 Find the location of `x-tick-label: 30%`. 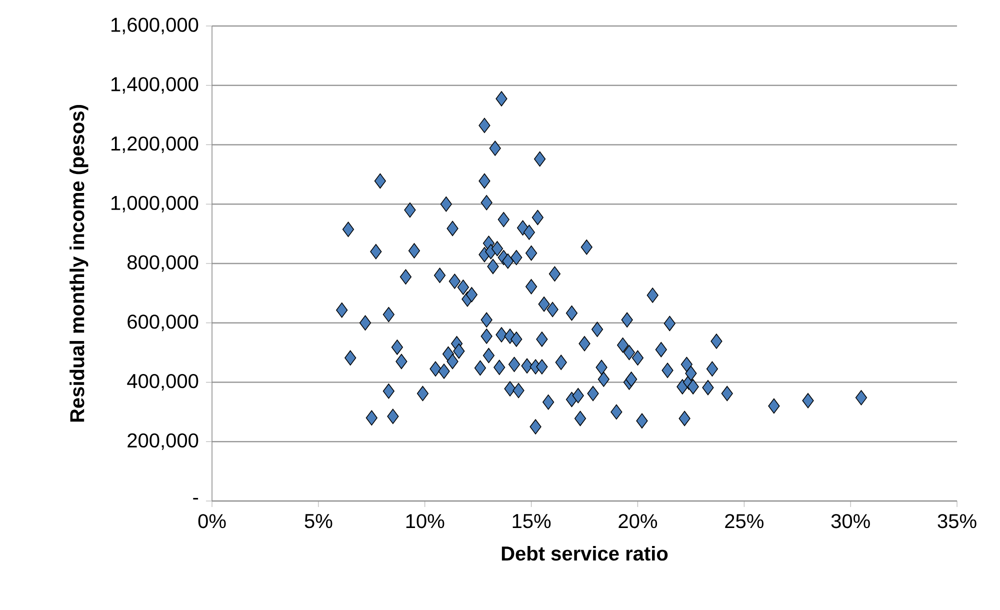

x-tick-label: 30% is located at coordinates (850, 521).